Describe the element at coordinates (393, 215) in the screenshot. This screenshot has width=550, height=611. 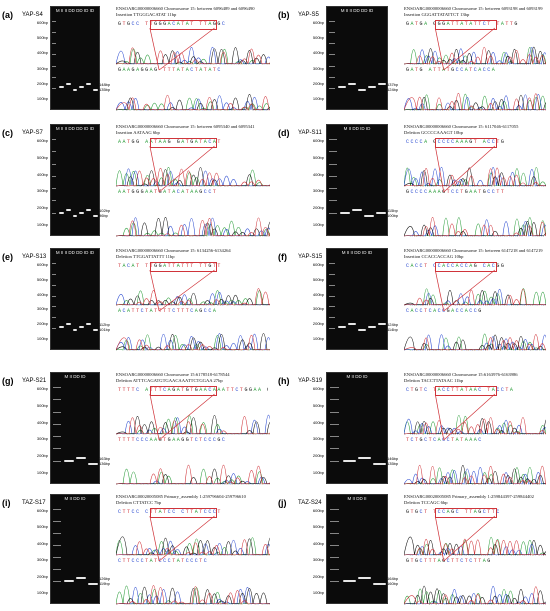
I see `band-size-label: 100bp` at that location.